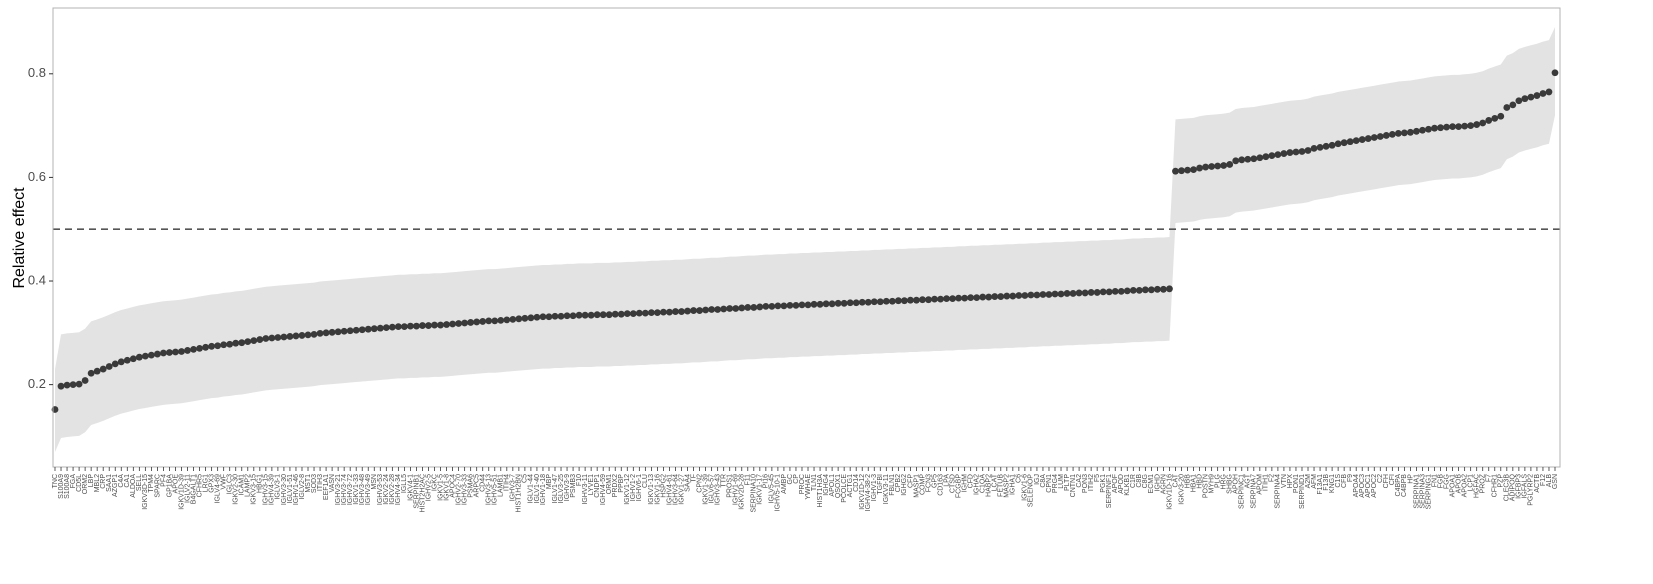 The image size is (1653, 584). What do you see at coordinates (1525, 486) in the screenshot?
I see `x-tick-label: IGFALS` at bounding box center [1525, 486].